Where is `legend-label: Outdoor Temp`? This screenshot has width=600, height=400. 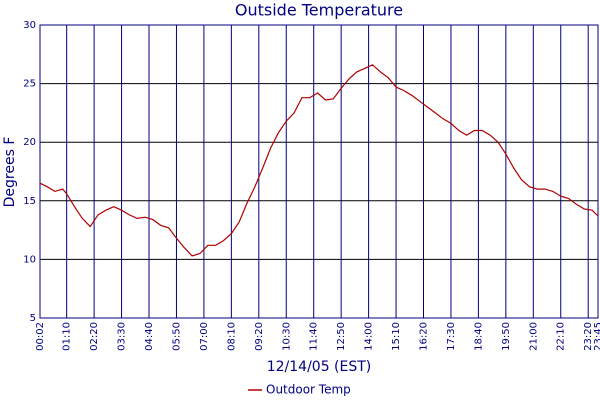 legend-label: Outdoor Temp is located at coordinates (308, 390).